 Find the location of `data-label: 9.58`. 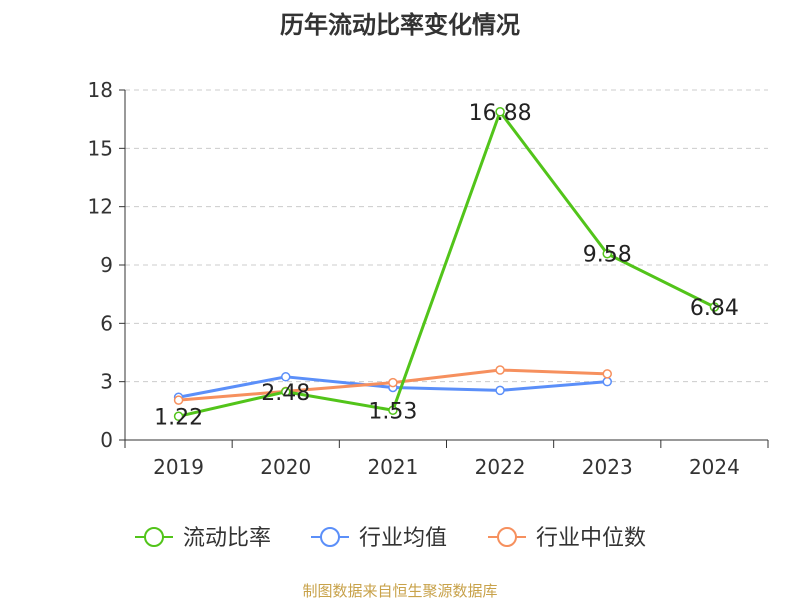

data-label: 9.58 is located at coordinates (607, 255).